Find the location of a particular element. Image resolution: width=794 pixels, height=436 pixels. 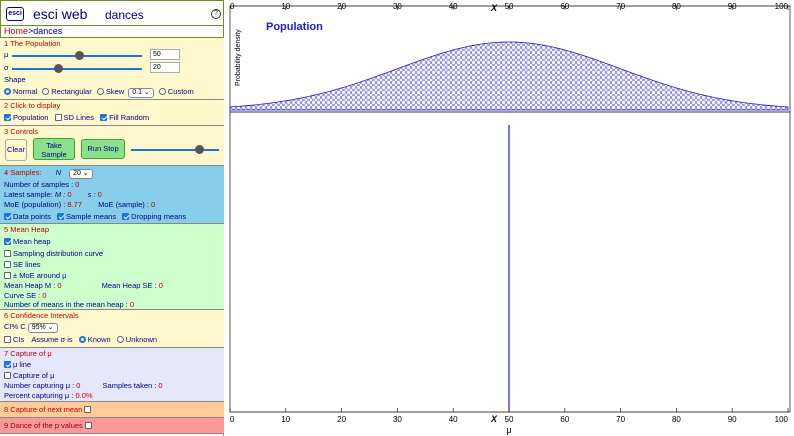

mu-slider is located at coordinates (77, 55).